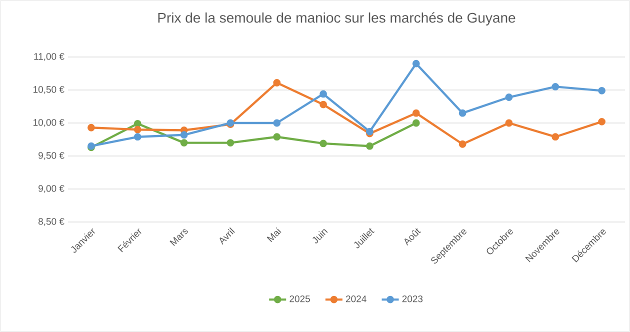 This screenshot has height=332, width=630. What do you see at coordinates (51, 222) in the screenshot?
I see `y-tick-label: 8,50 €` at bounding box center [51, 222].